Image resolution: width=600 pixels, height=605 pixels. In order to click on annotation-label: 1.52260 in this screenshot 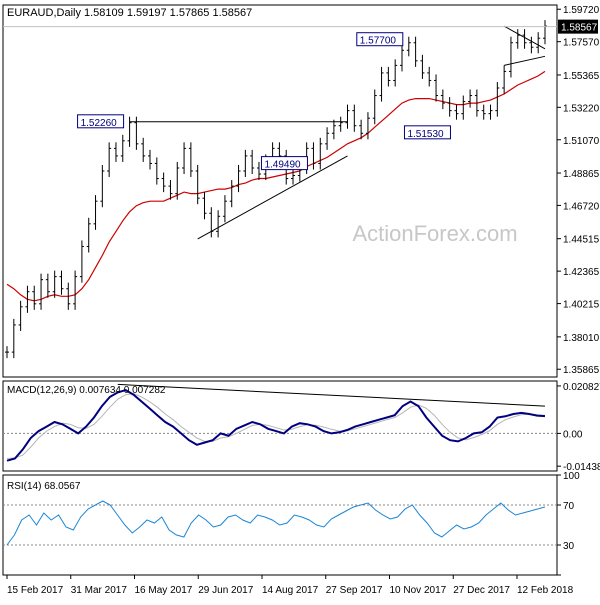, I will do `click(99, 123)`.